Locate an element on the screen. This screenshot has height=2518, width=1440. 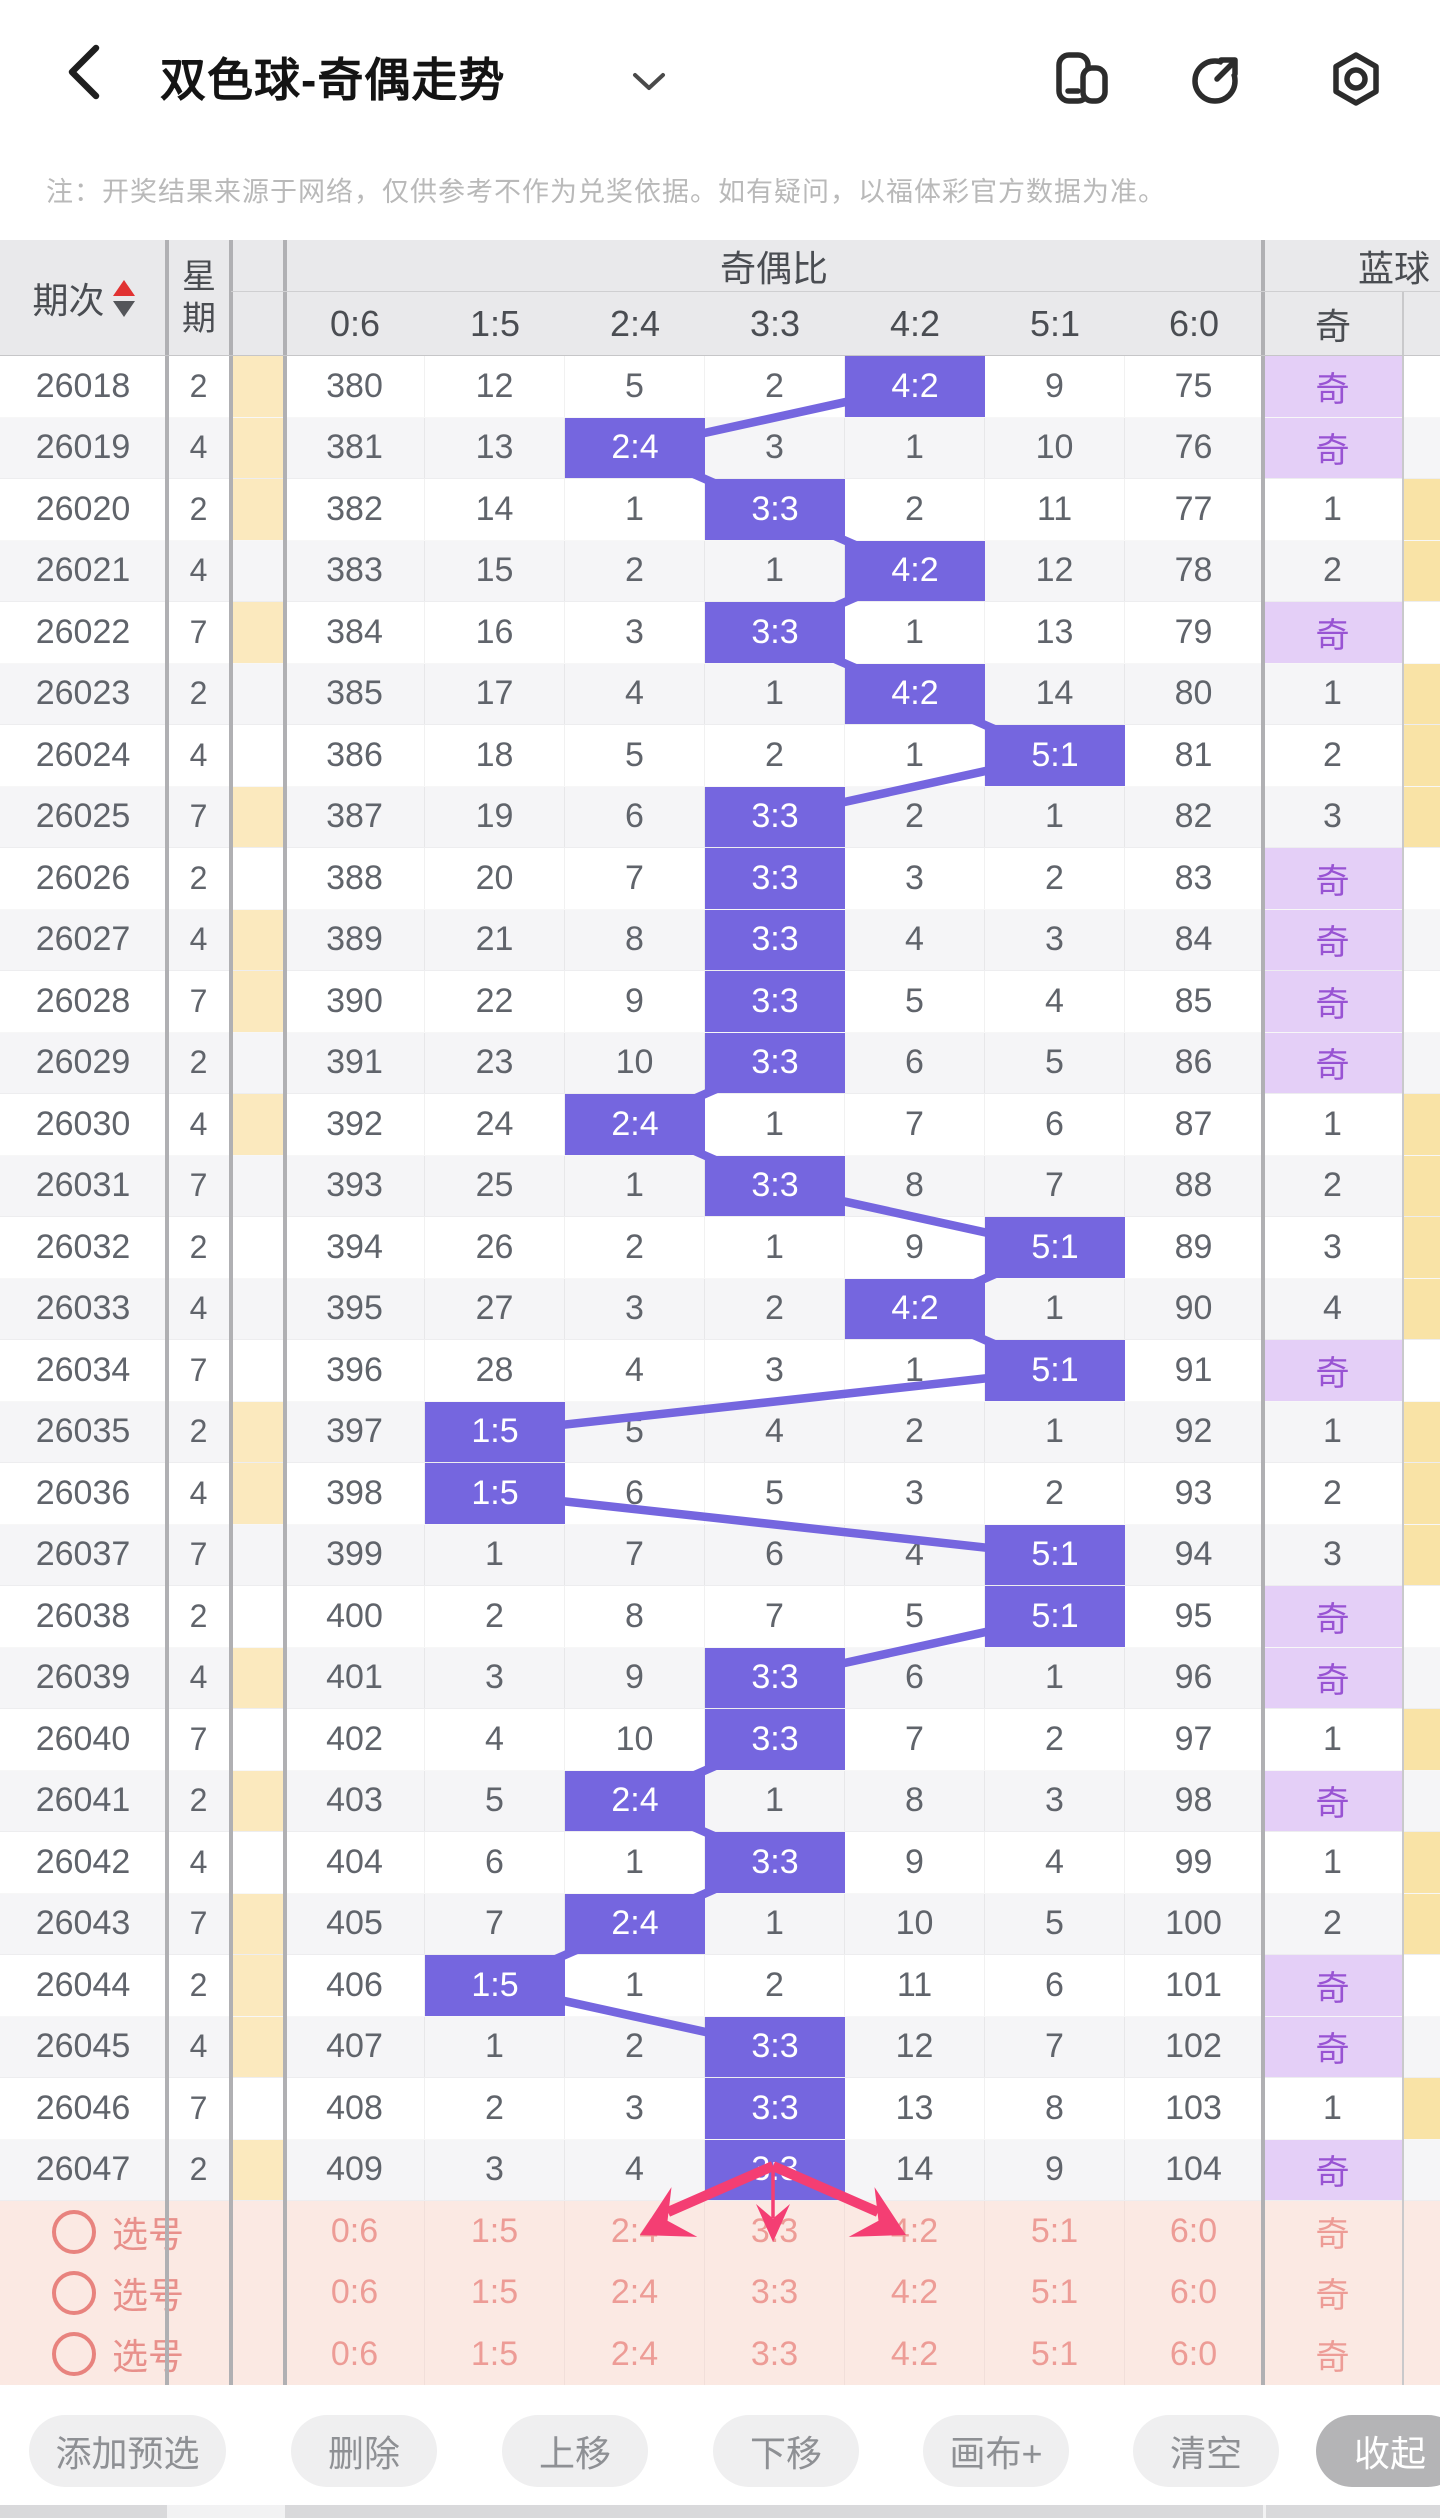
subheader-ratio-3:3: 3:3 is located at coordinates (775, 324).